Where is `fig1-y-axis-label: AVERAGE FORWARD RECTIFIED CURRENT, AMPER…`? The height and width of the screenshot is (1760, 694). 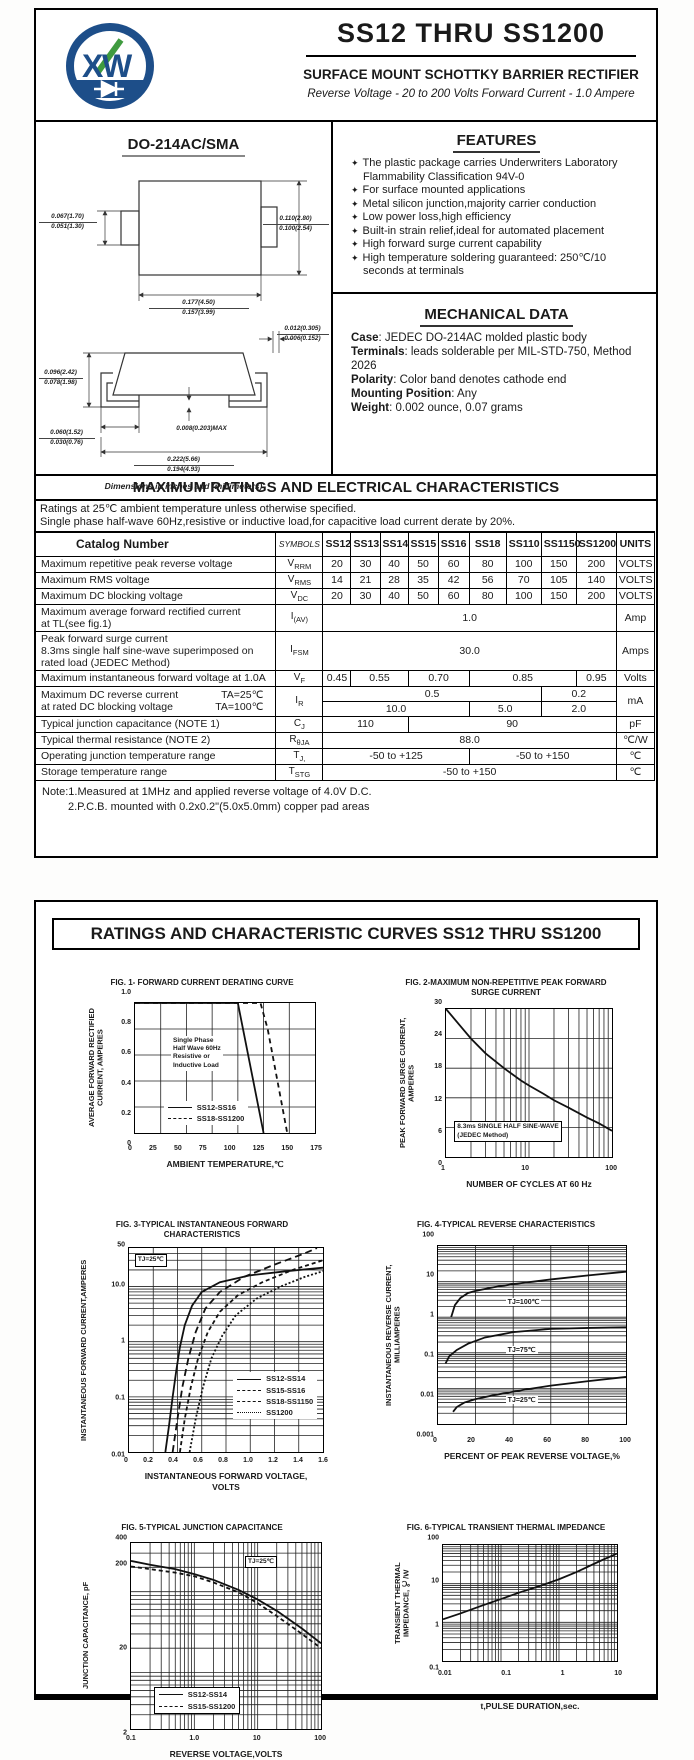
fig1-y-axis-label: AVERAGE FORWARD RECTIFIED CURRENT, AMPER… is located at coordinates (96, 1068).